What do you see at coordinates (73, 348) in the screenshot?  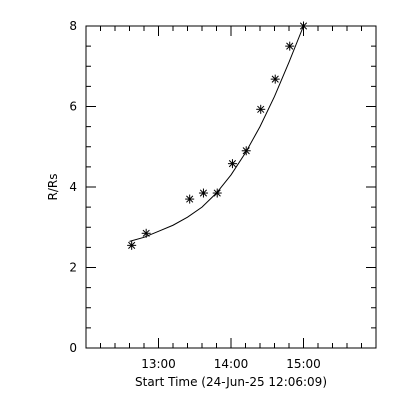 I see `y-tick-label: 0` at bounding box center [73, 348].